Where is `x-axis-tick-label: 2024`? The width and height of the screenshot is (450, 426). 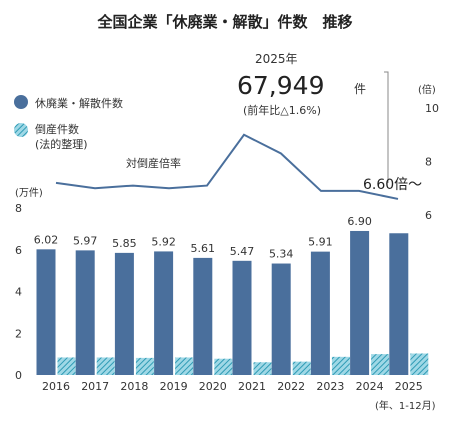 x-axis-tick-label: 2024 is located at coordinates (370, 386).